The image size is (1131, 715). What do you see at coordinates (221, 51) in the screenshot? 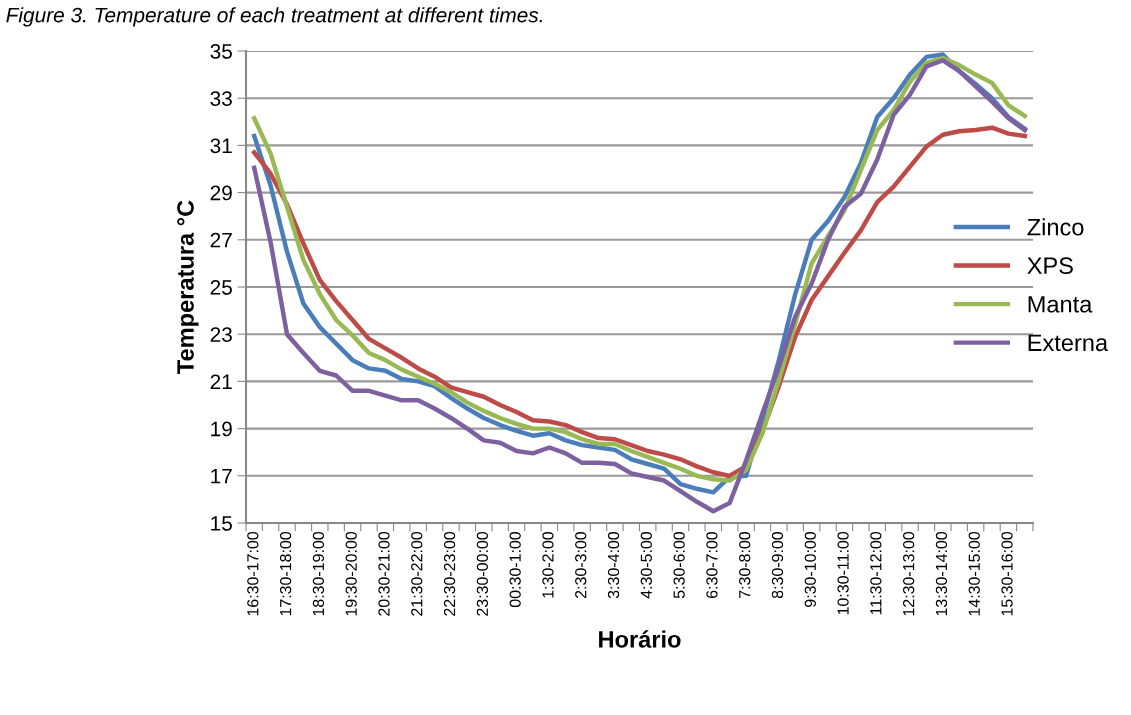
I see `y-tick-label: 35` at bounding box center [221, 51].